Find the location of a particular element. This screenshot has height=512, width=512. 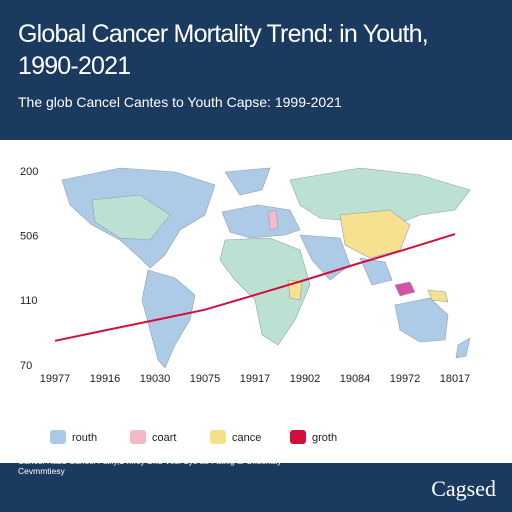

y-tick-label: 200 is located at coordinates (29, 172).